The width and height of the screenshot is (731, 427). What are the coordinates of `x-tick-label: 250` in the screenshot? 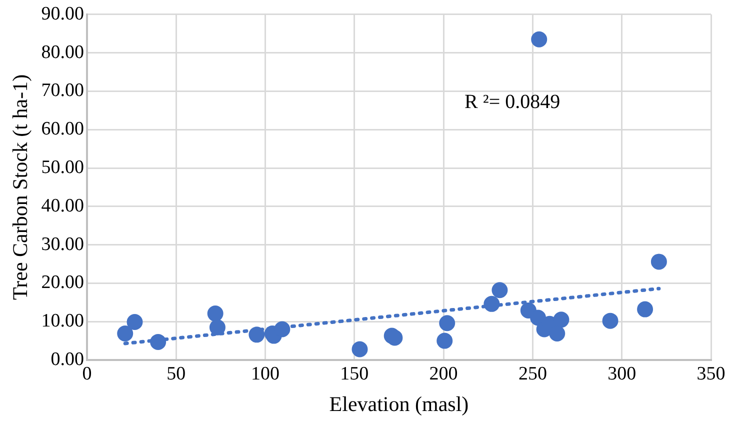 It's located at (532, 373).